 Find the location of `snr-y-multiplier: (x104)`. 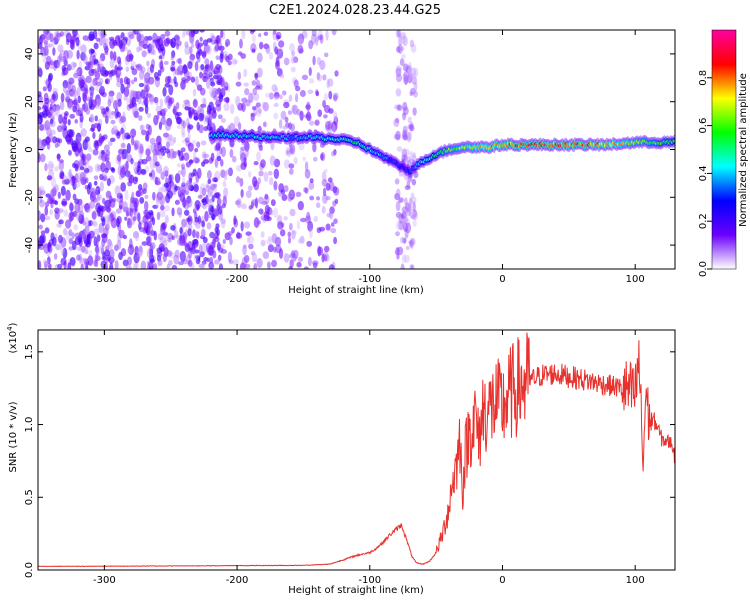

snr-y-multiplier: (x104) is located at coordinates (12, 337).